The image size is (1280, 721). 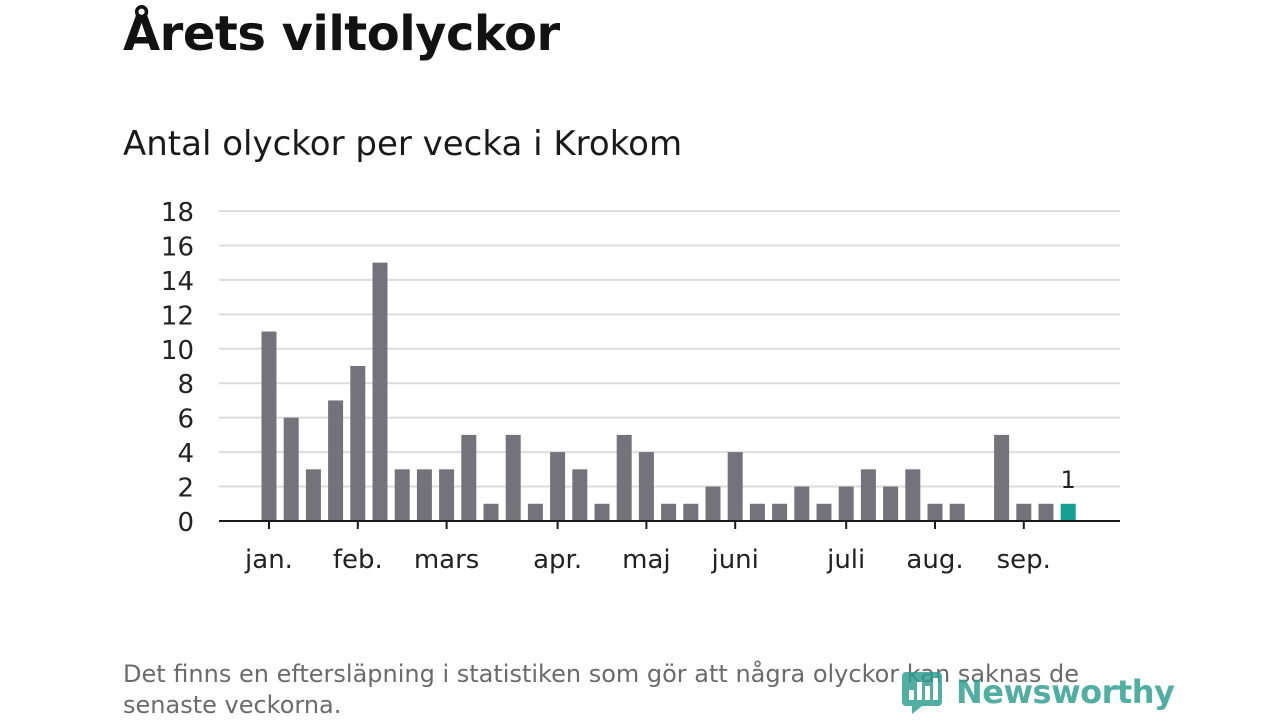 I want to click on data-label: 1, so click(x=1068, y=480).